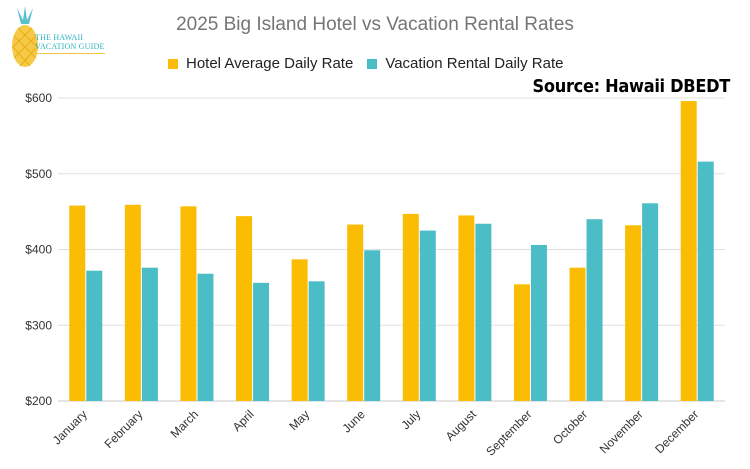 This screenshot has height=469, width=750. Describe the element at coordinates (461, 425) in the screenshot. I see `x-tick-label: August` at that location.